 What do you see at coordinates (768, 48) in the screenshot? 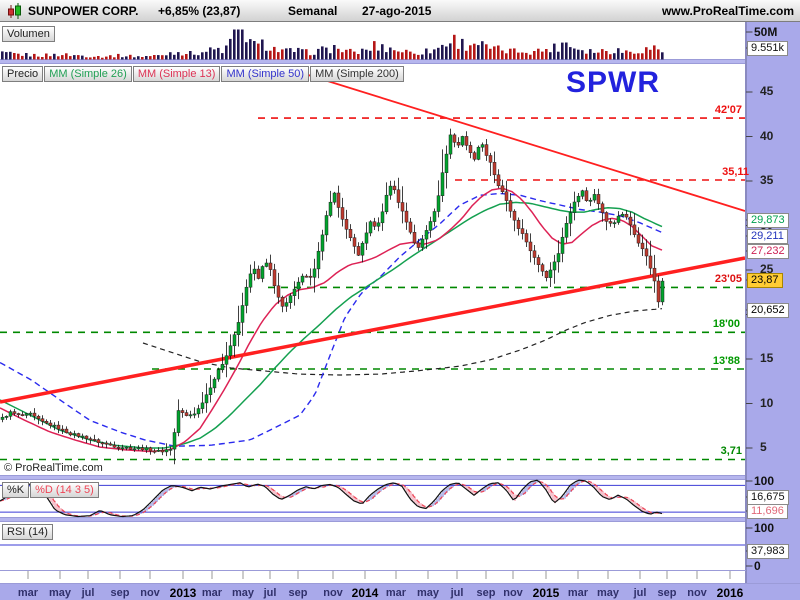
I see `axis-value-box: 9.551k` at bounding box center [768, 48].